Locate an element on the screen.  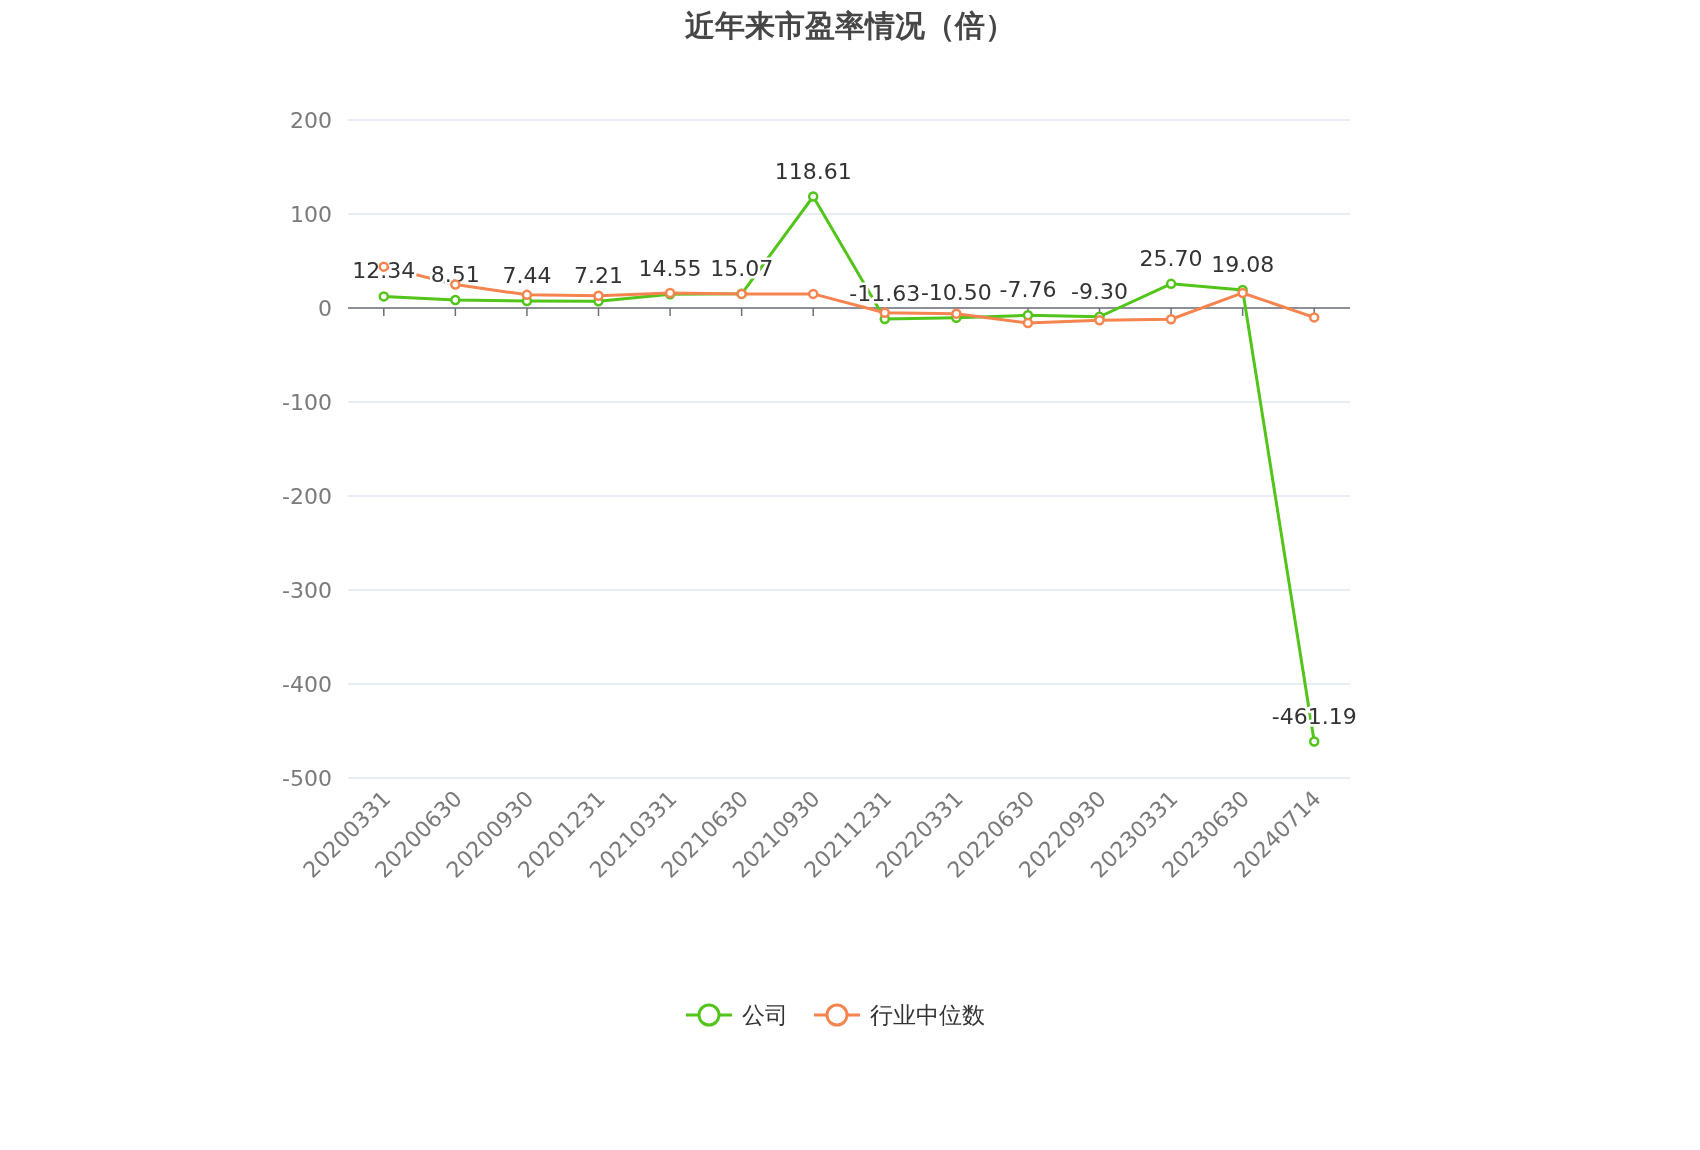
y-tick-label: -400 is located at coordinates (307, 684).